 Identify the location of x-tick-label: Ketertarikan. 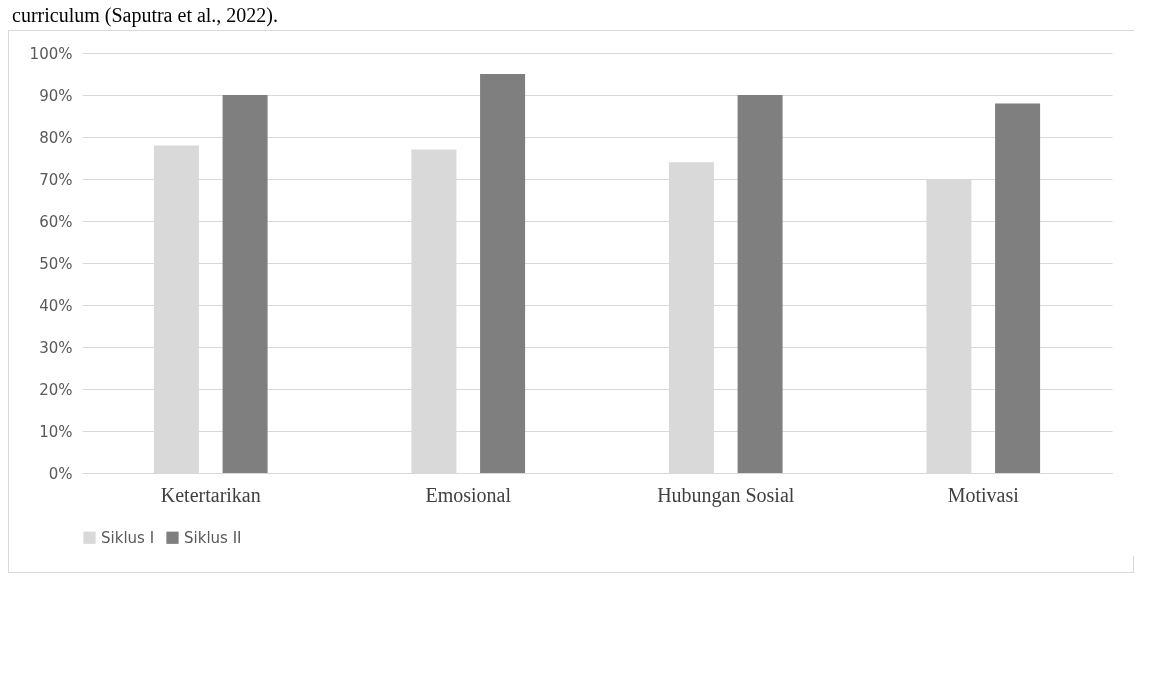
(210, 494).